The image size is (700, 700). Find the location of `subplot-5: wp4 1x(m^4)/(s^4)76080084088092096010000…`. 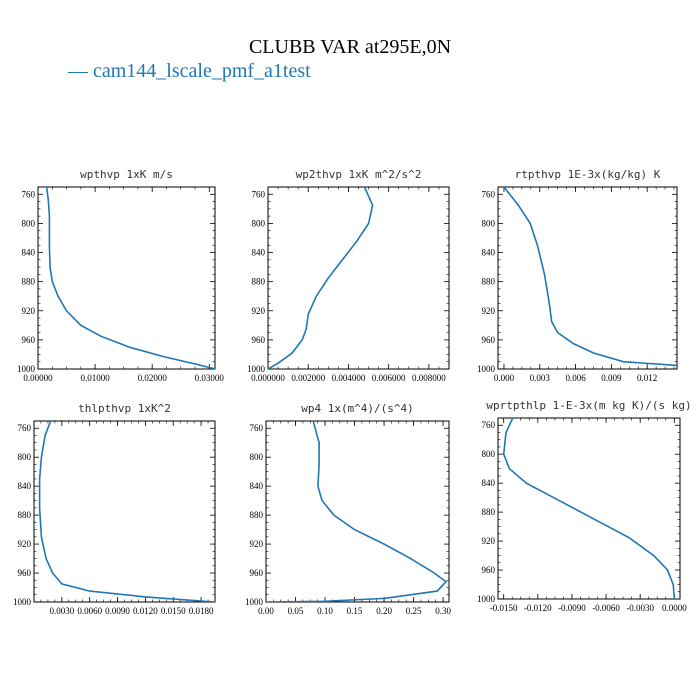

subplot-5: wp4 1x(m^4)/(s^4)76080084088092096010000… is located at coordinates (348, 509).